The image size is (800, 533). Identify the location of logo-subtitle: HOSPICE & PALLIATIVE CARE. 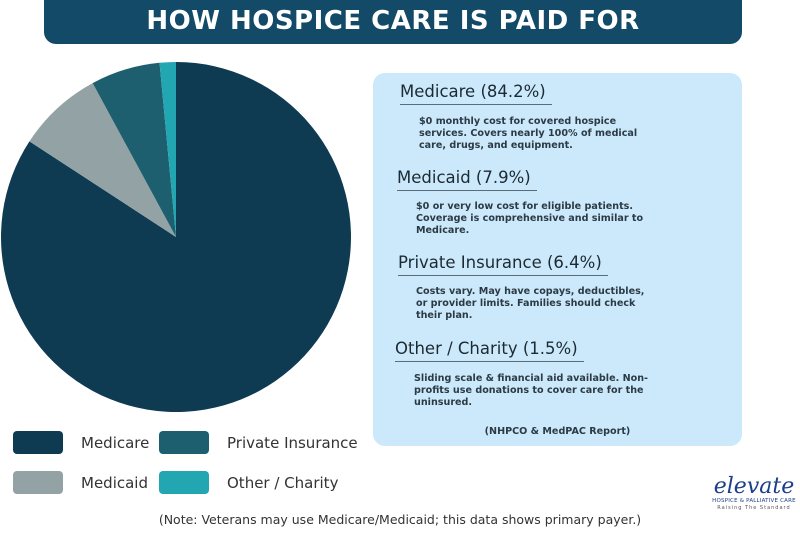
(754, 501).